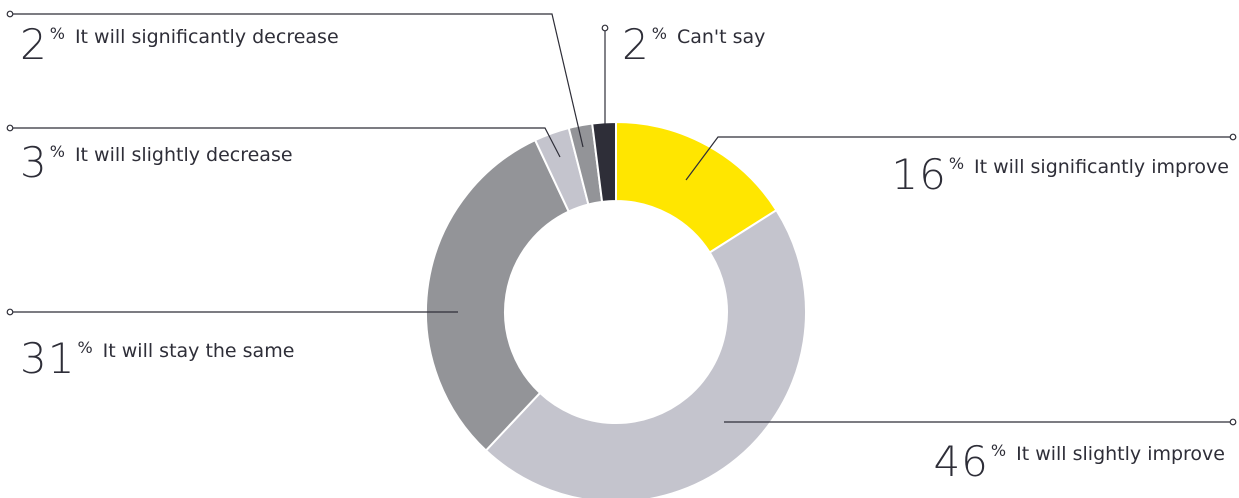  I want to click on label-slightly-improve: 46% It will slightly improve, so click(1079, 462).